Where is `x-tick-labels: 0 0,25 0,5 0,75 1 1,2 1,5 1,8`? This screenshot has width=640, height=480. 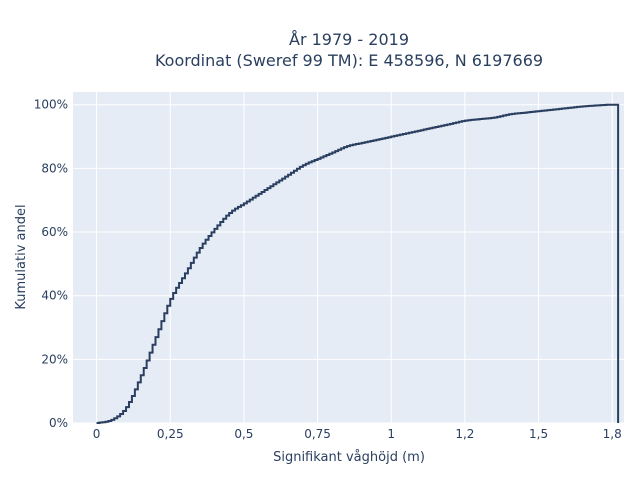 x-tick-labels: 0 0,25 0,5 0,75 1 1,2 1,5 1,8 is located at coordinates (357, 434).